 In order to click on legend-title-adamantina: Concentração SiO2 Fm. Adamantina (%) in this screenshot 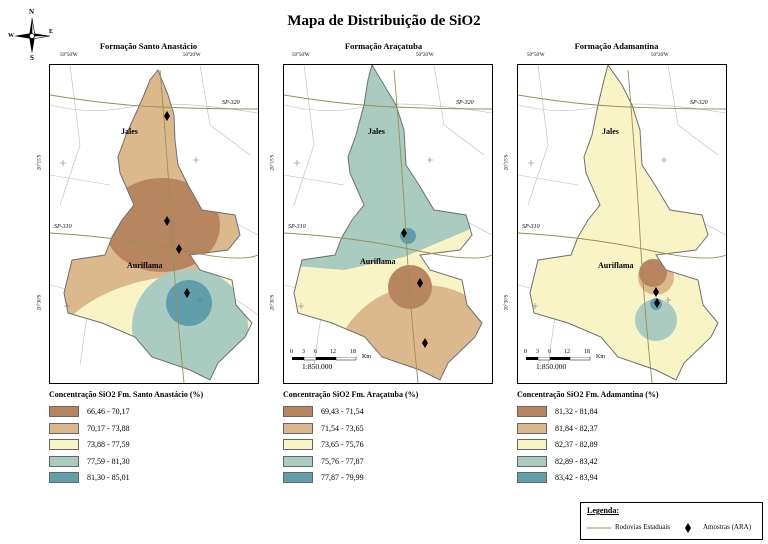, I will do `click(588, 394)`.